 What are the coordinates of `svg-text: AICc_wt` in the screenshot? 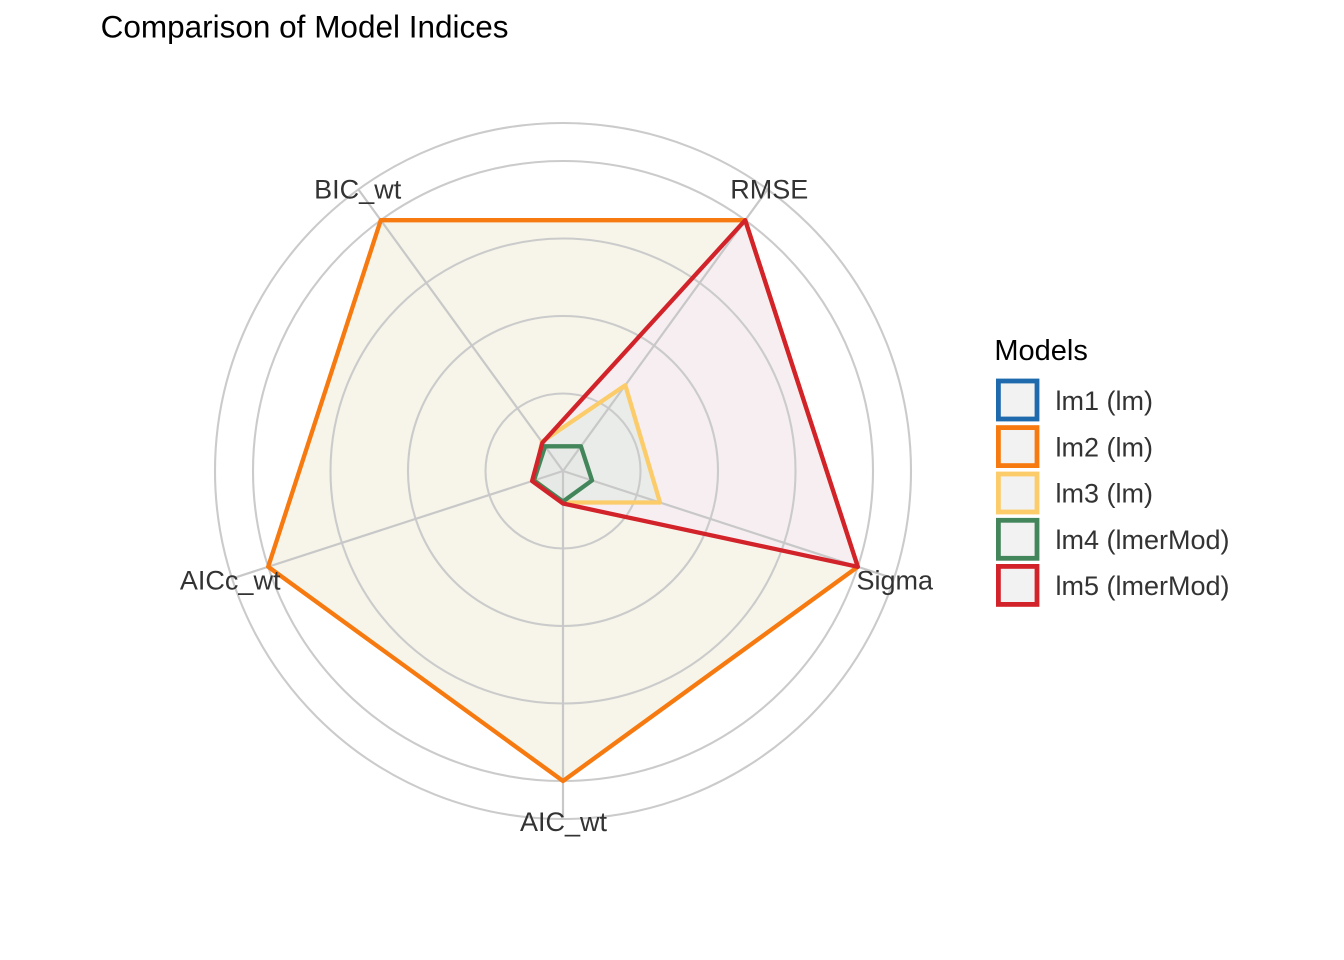 It's located at (230, 580).